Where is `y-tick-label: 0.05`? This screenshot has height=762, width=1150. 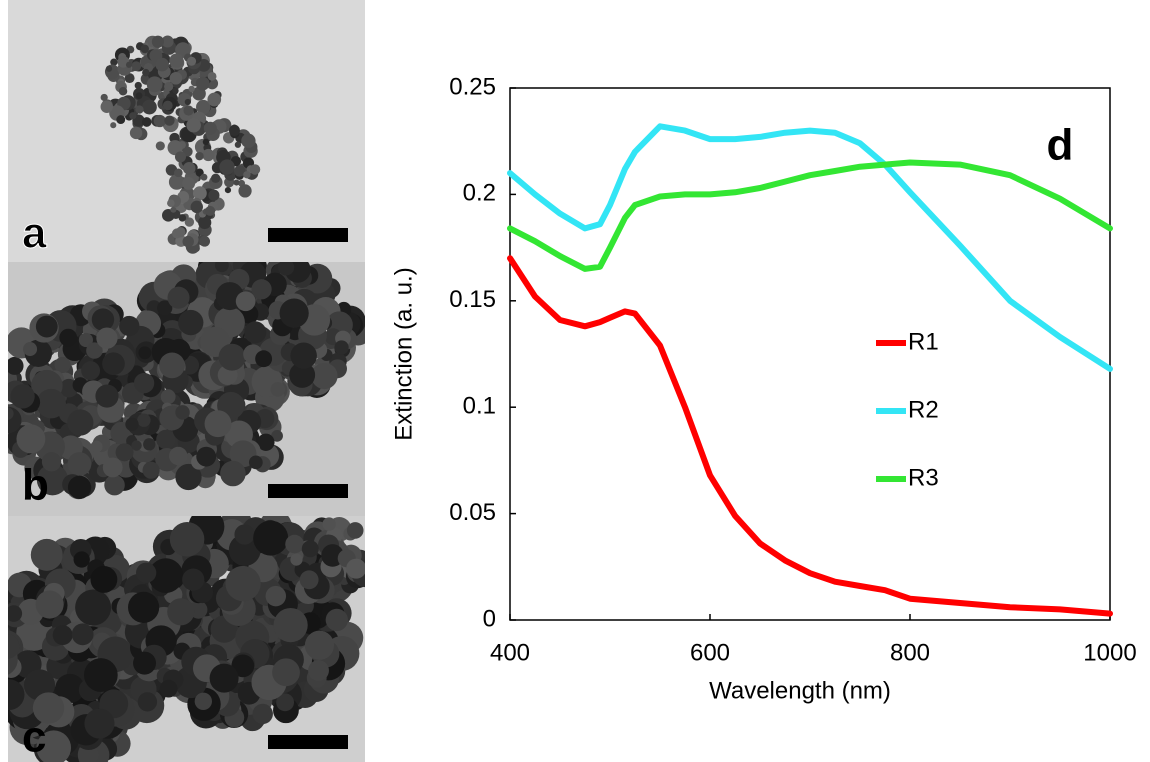
y-tick-label: 0.05 is located at coordinates (472, 512).